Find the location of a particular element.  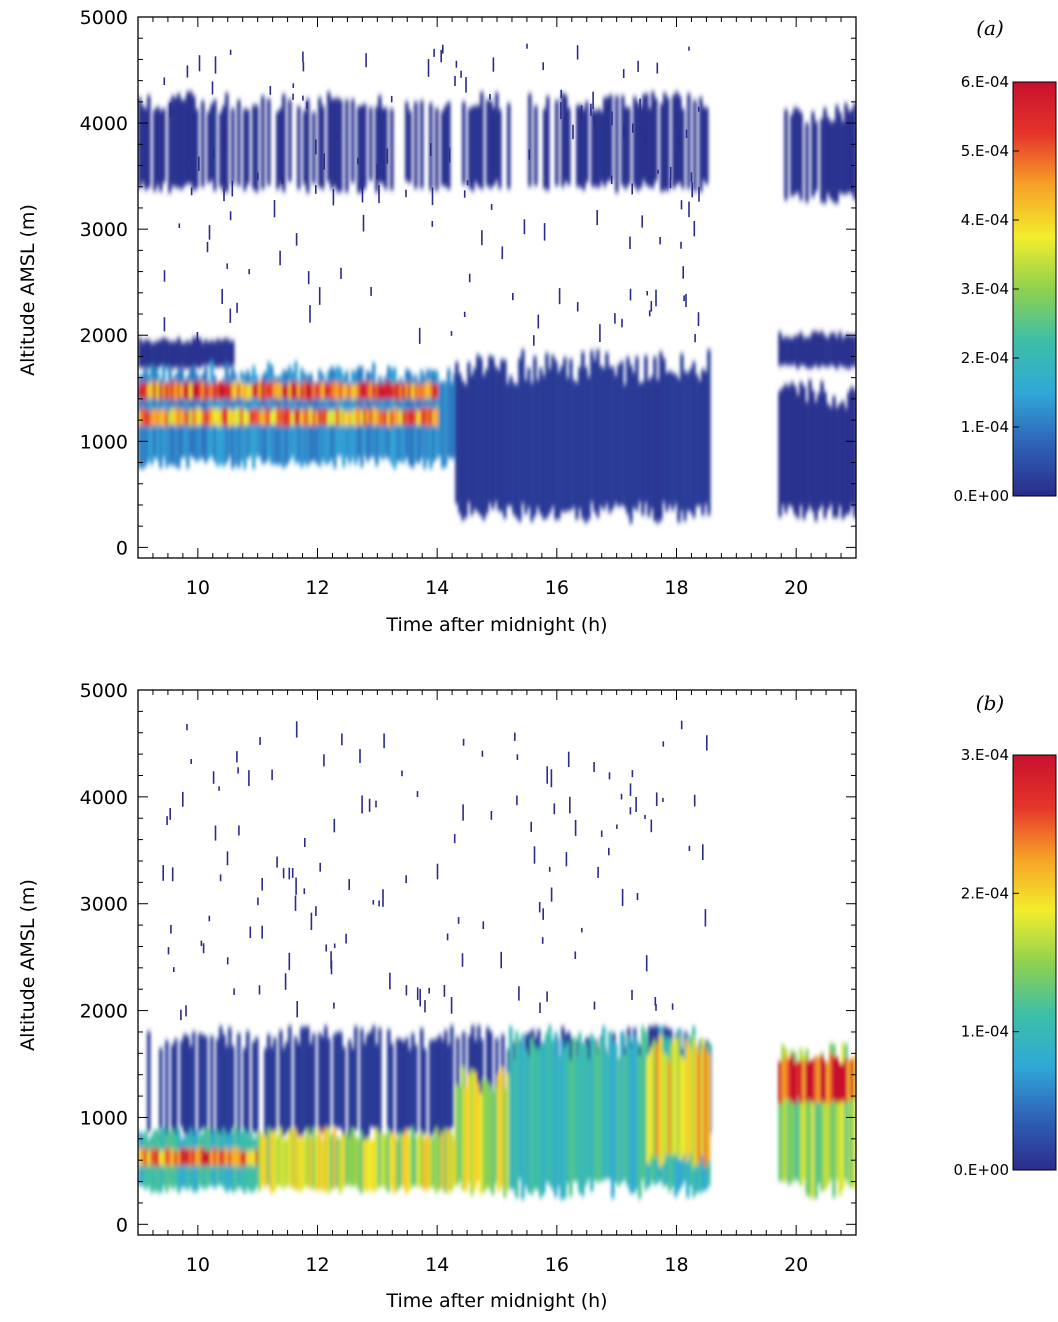

panel-label-b: (b) is located at coordinates (990, 703).